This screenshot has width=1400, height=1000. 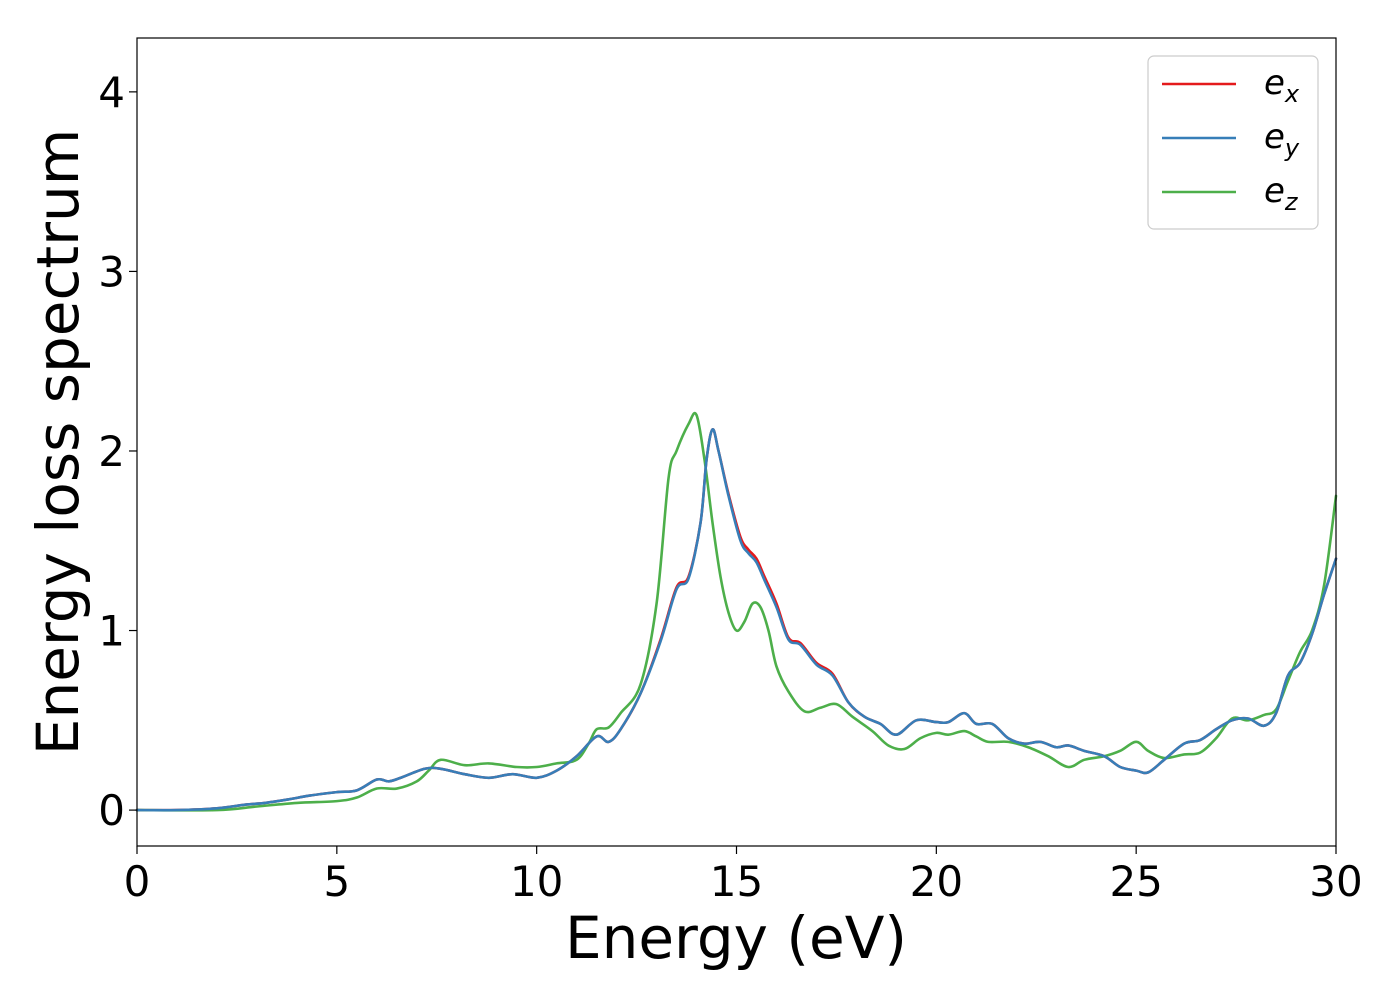 What do you see at coordinates (536, 881) in the screenshot?
I see `x-tick-label: 10` at bounding box center [536, 881].